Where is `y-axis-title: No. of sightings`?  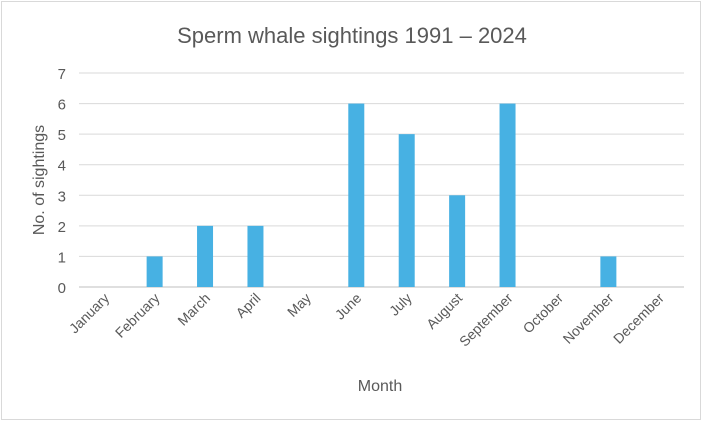
y-axis-title: No. of sightings is located at coordinates (39, 180).